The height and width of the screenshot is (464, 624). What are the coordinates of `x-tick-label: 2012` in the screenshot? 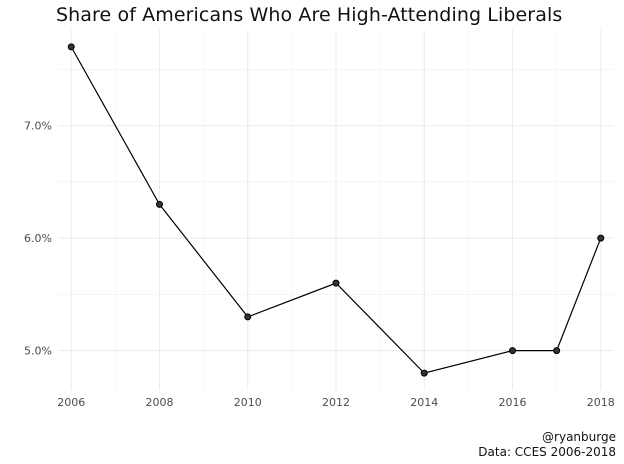 It's located at (336, 402).